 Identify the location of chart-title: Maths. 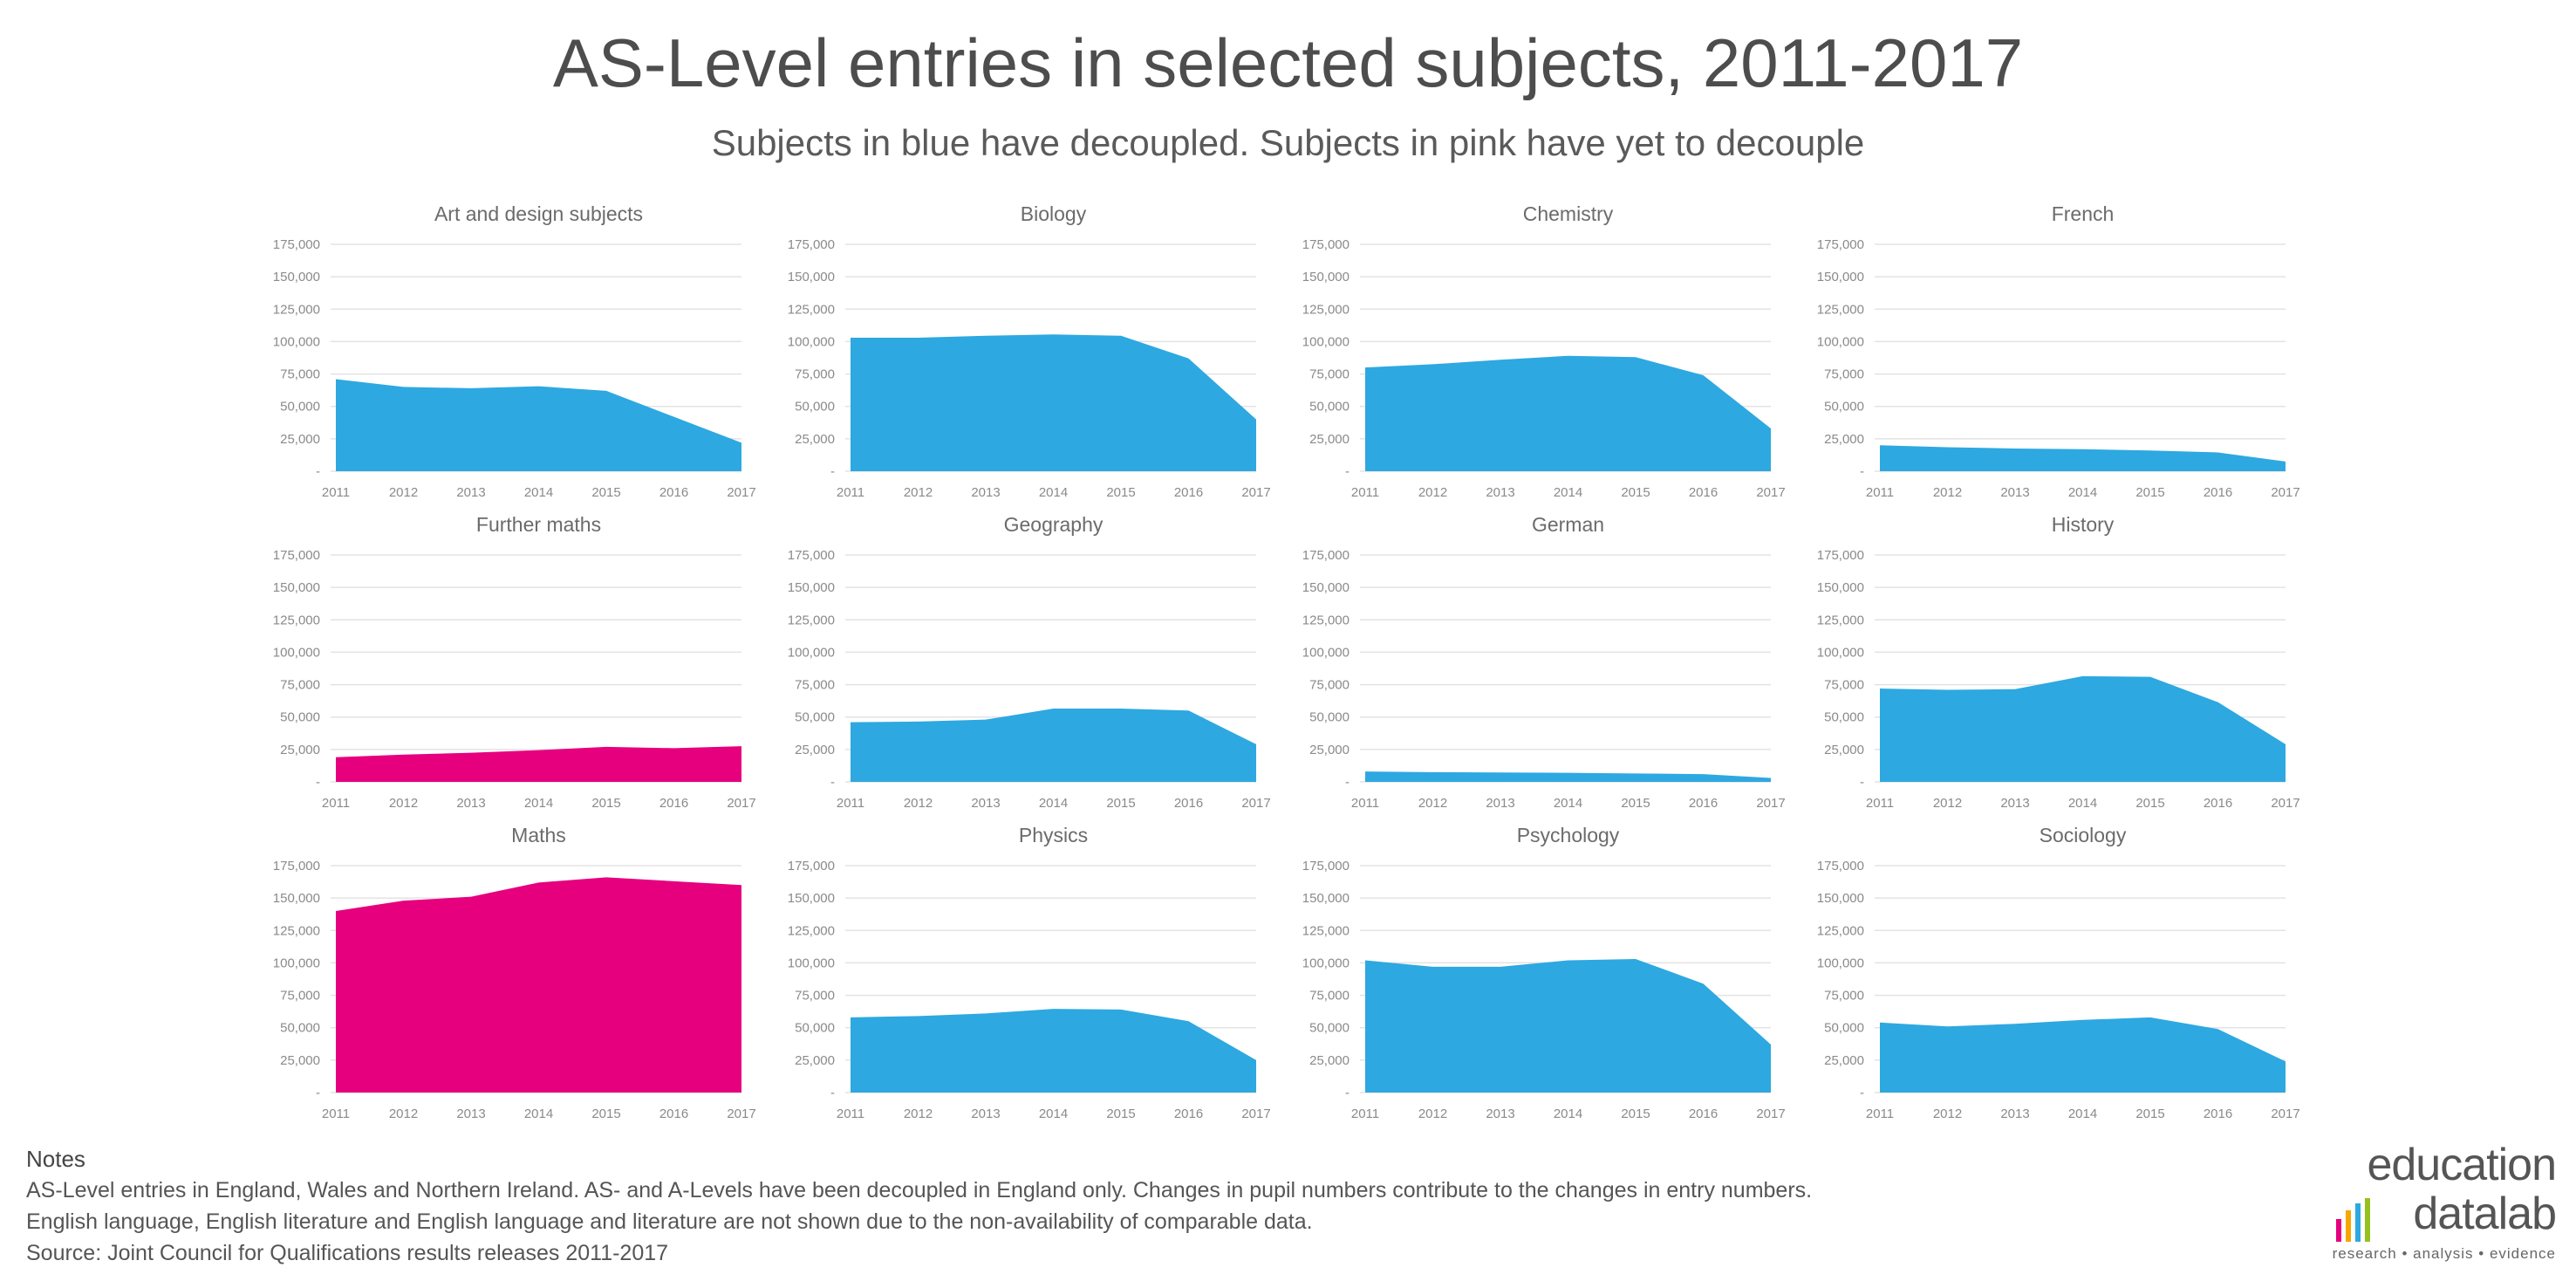
(538, 835).